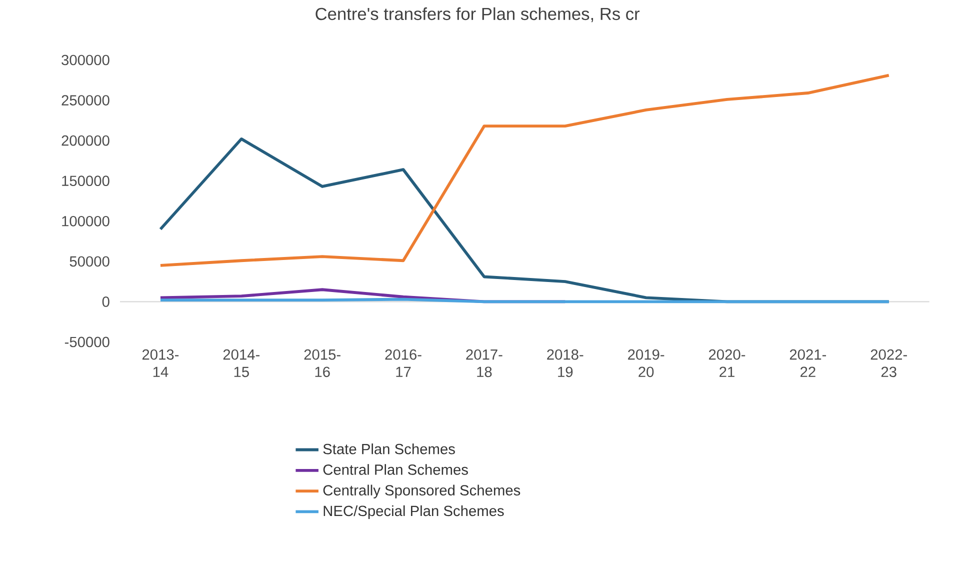 This screenshot has height=580, width=956. Describe the element at coordinates (888, 363) in the screenshot. I see `x-tick-label: 2022-23` at that location.